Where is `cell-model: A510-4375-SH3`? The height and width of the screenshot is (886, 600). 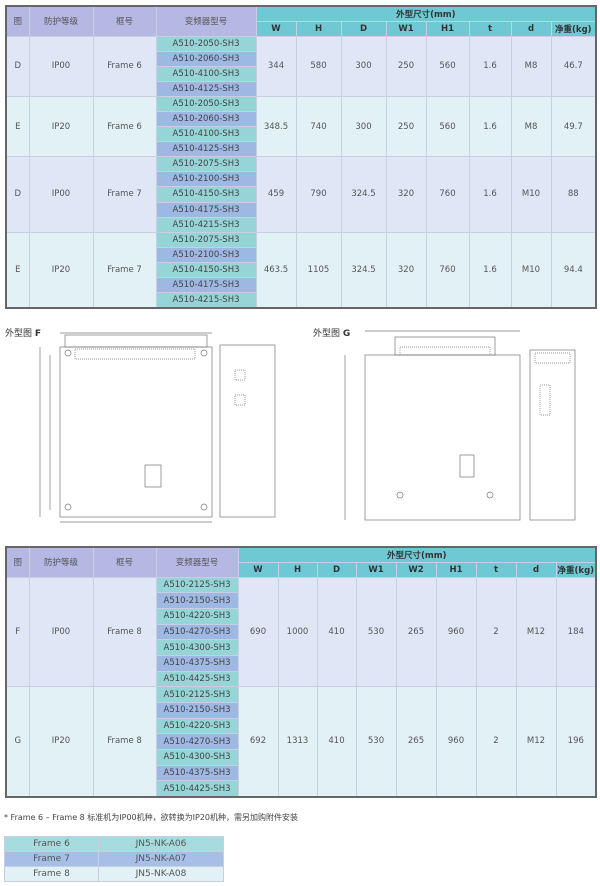
cell-model: A510-4375-SH3 is located at coordinates (197, 663).